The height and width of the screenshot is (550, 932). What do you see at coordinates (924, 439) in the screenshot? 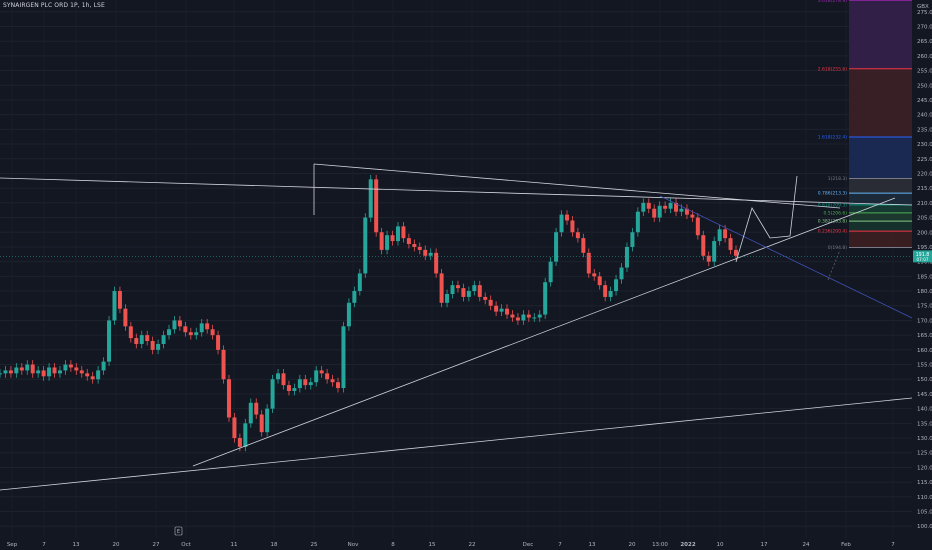
I see `y-tick-label: 130.0` at bounding box center [924, 439].